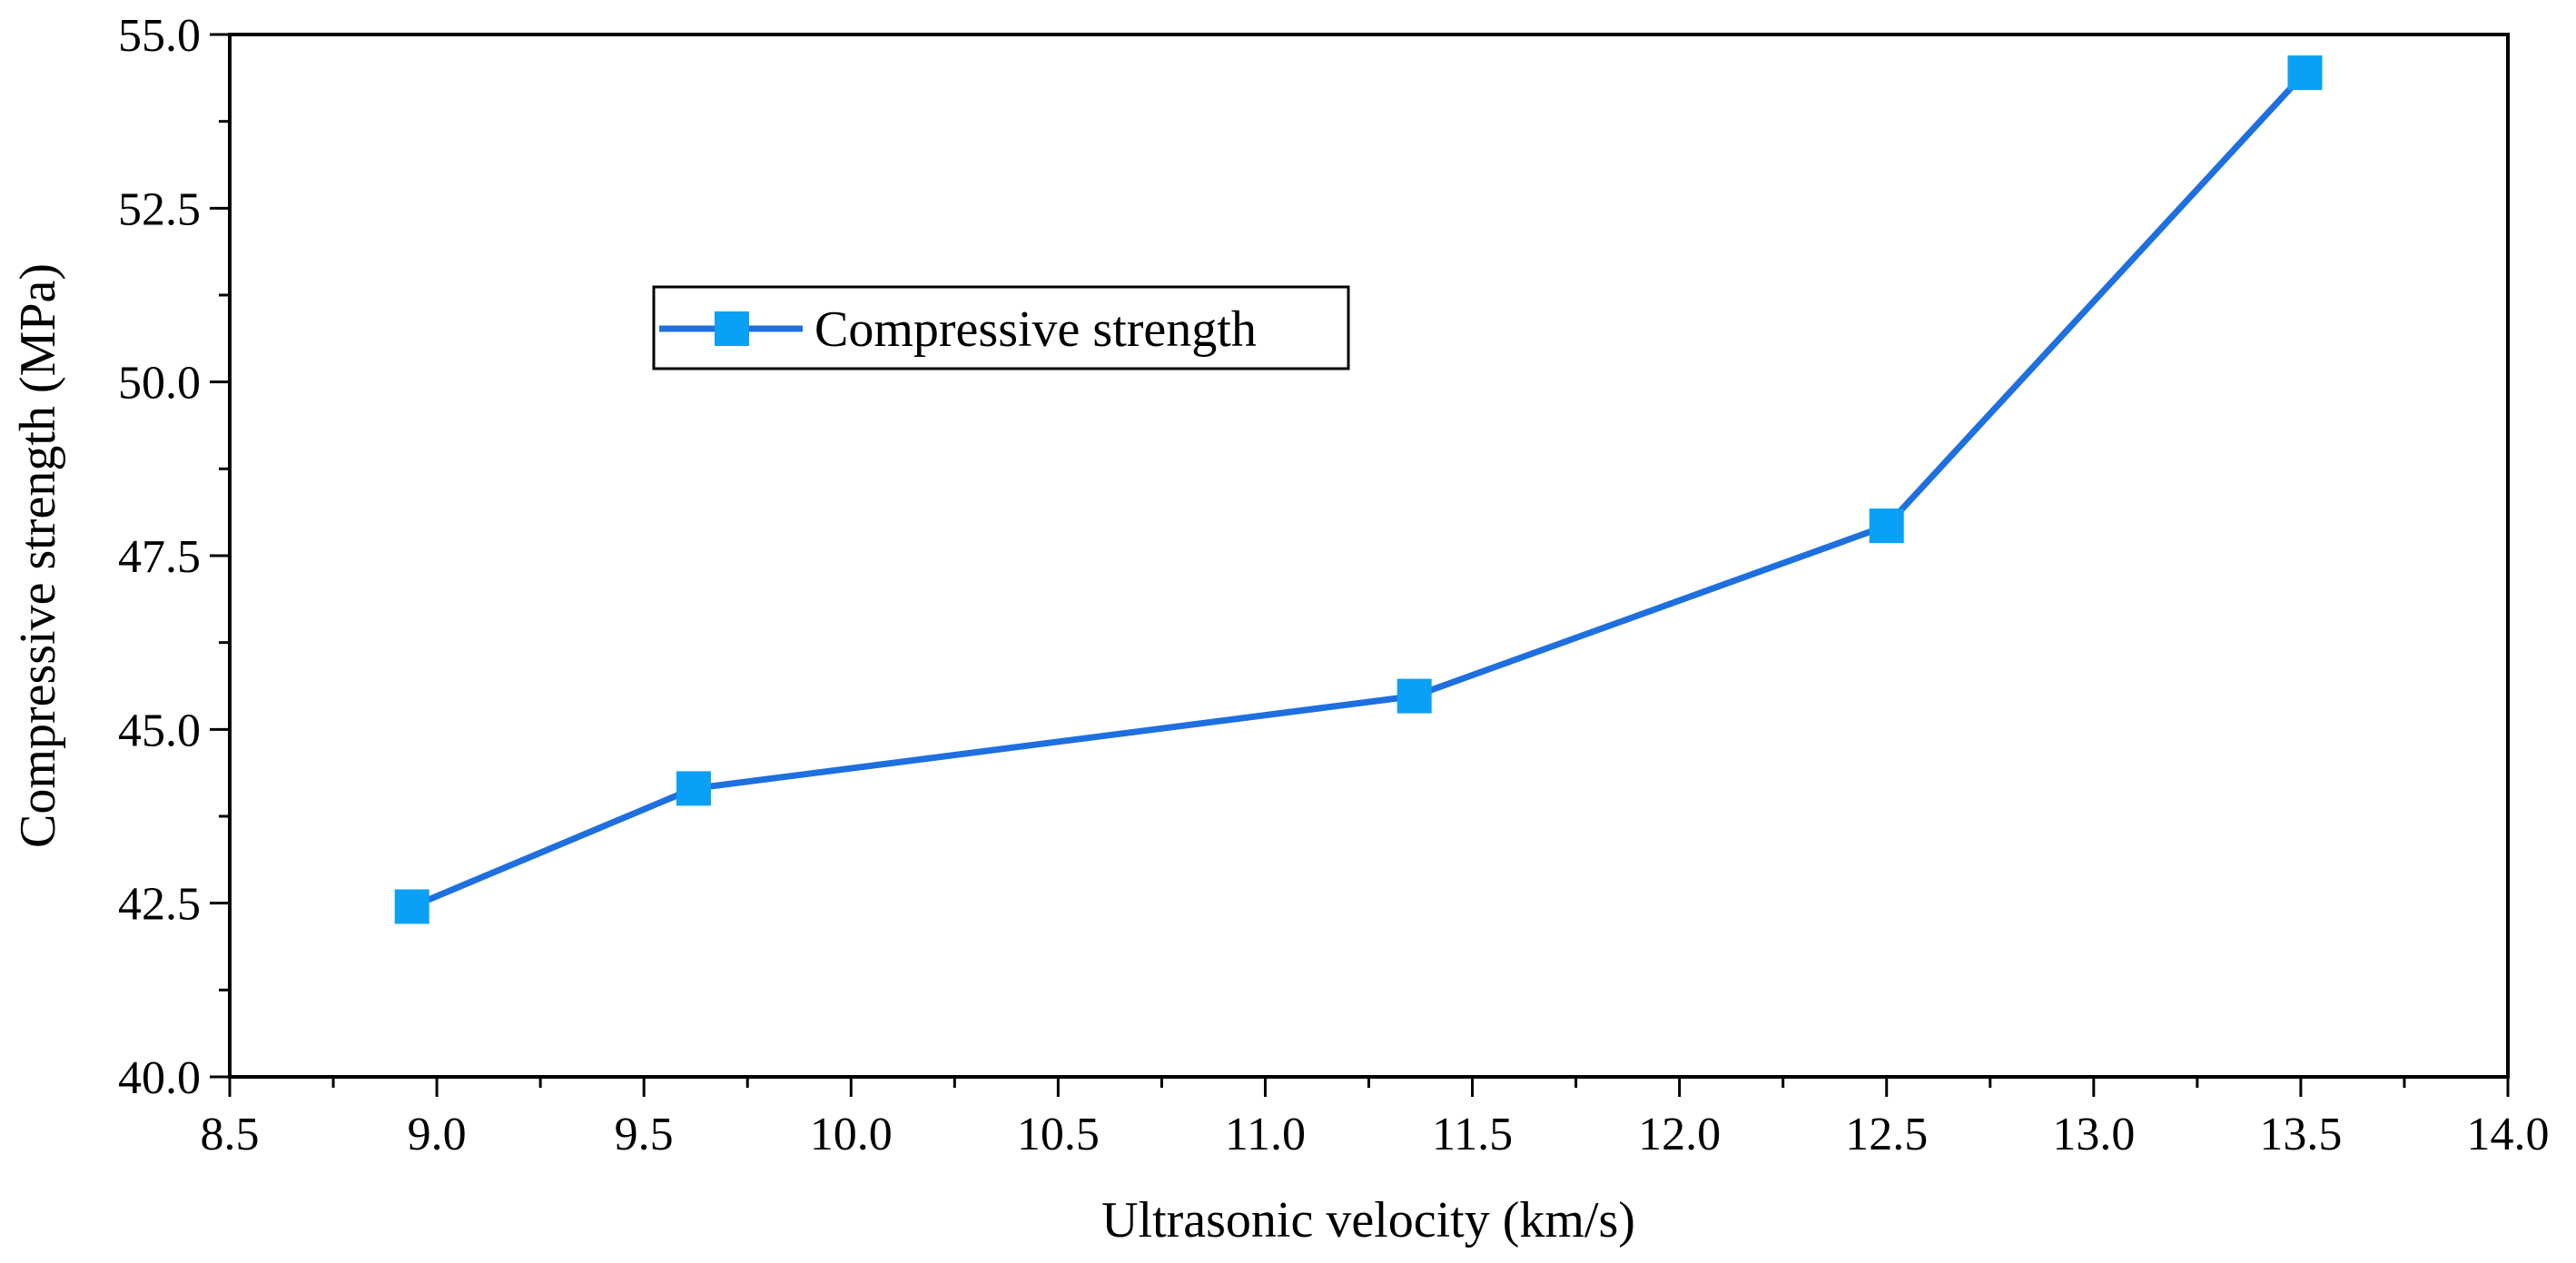  I want to click on x-tick-label: 12.5, so click(1886, 1134).